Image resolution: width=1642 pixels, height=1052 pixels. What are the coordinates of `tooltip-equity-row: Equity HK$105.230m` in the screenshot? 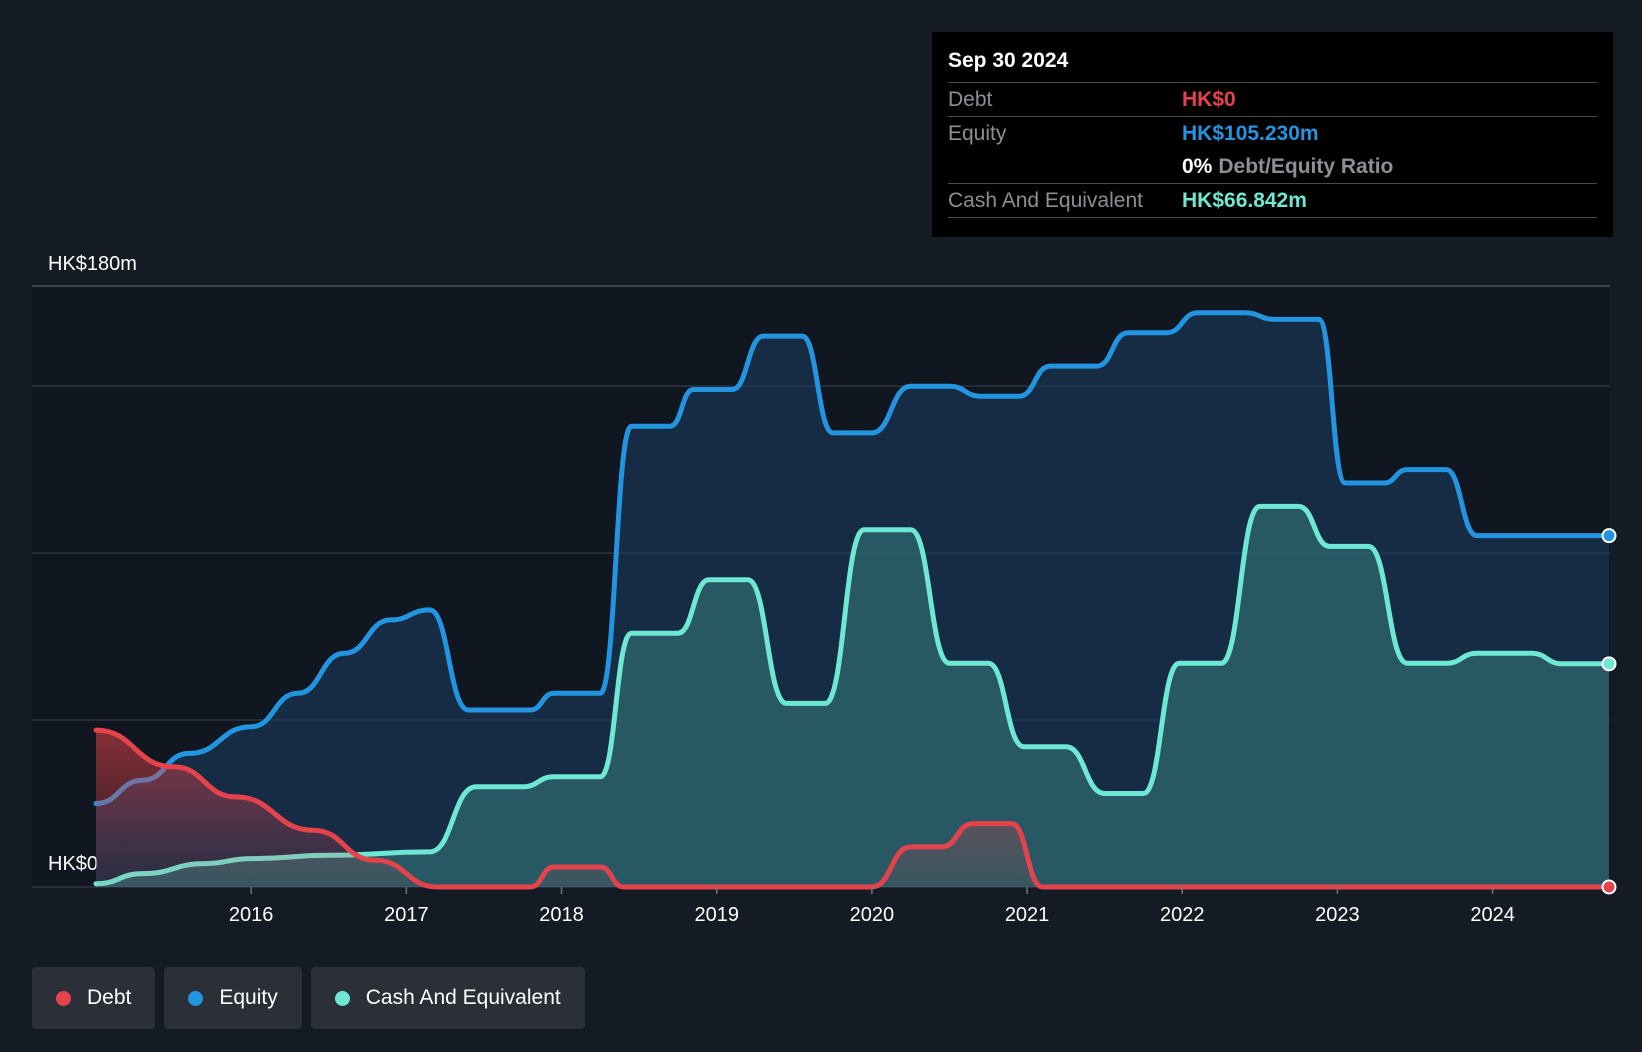 It's located at (1272, 133).